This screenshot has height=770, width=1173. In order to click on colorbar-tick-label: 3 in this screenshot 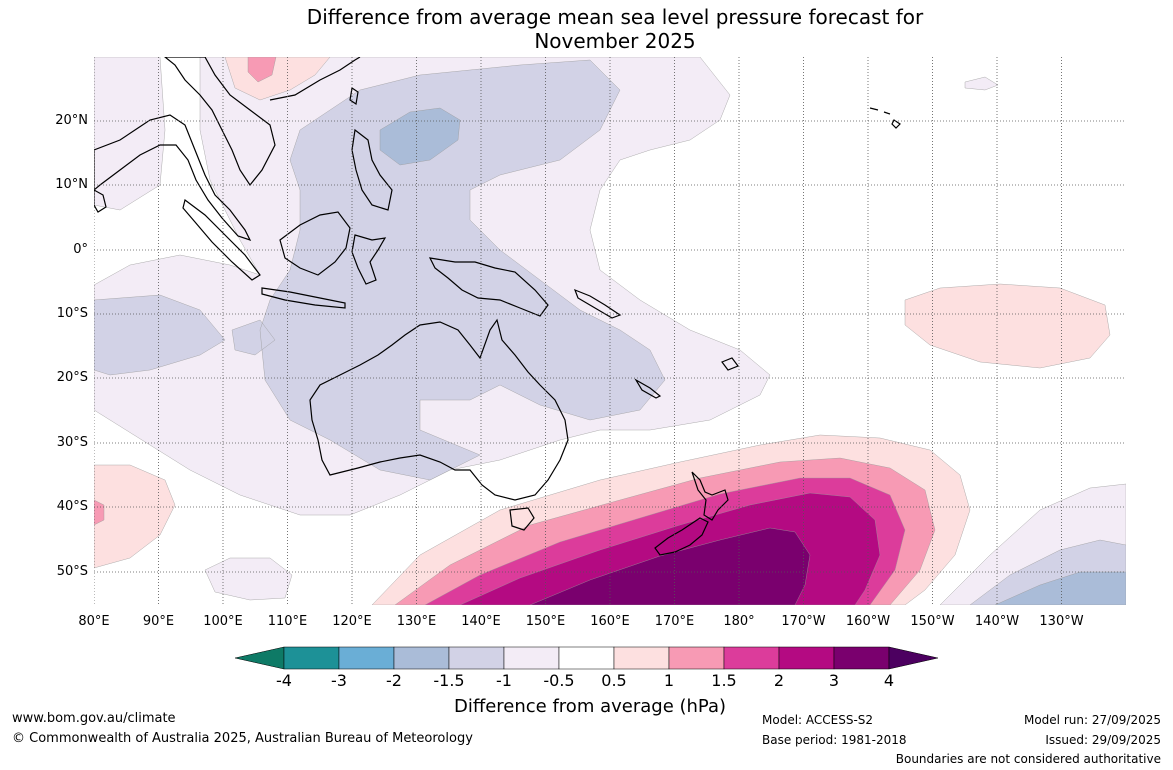, I will do `click(834, 680)`.